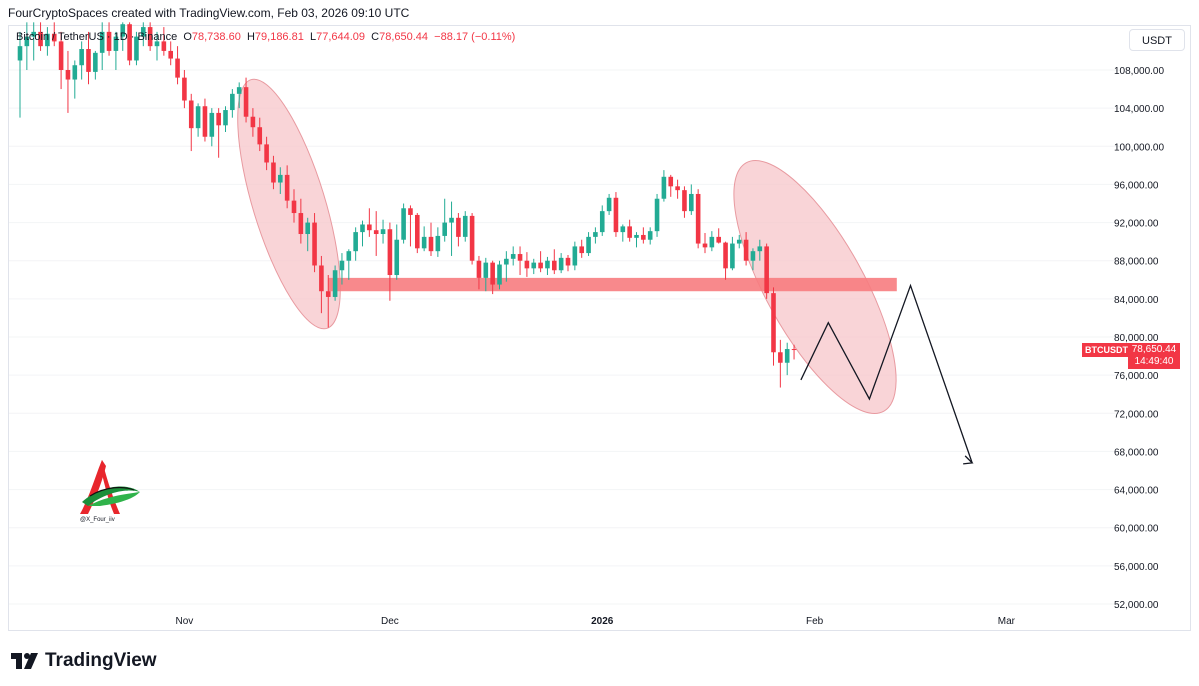 This screenshot has width=1199, height=686. Describe the element at coordinates (1157, 40) in the screenshot. I see `currency-button: USDT` at that location.